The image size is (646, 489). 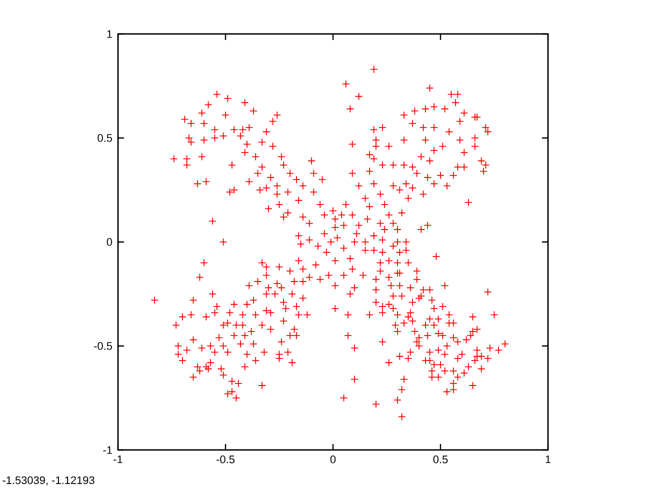 What do you see at coordinates (225, 460) in the screenshot?
I see `x-tick-label: -0.5` at bounding box center [225, 460].